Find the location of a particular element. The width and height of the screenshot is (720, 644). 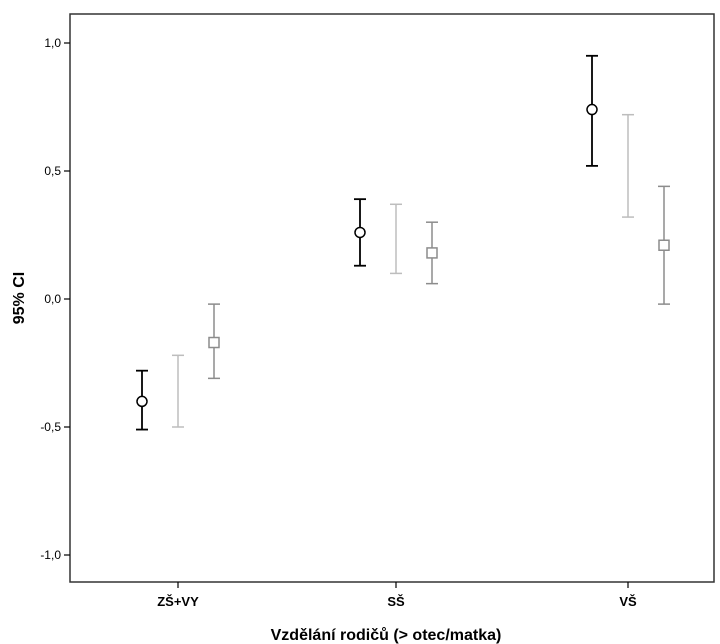

x-tick-label: ZŠ+VY is located at coordinates (178, 601).